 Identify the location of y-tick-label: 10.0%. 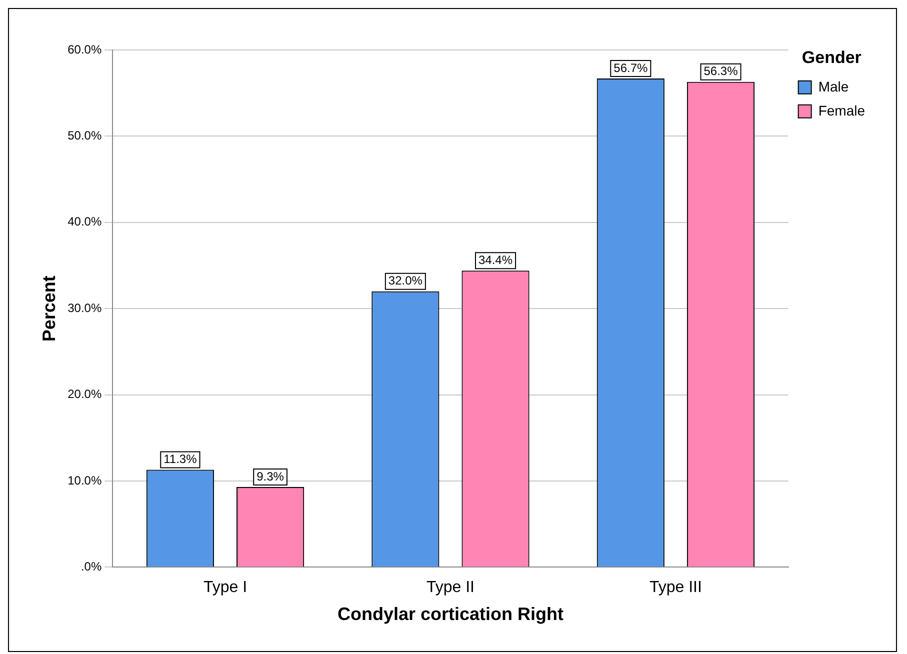
(85, 480).